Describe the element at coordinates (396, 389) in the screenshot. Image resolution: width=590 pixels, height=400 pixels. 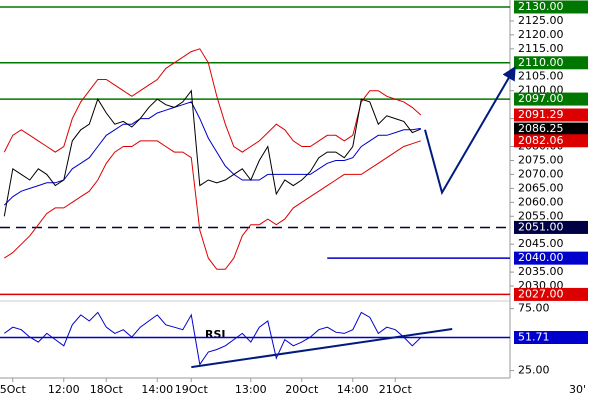
I see `x-tick-label: 21Oct` at that location.